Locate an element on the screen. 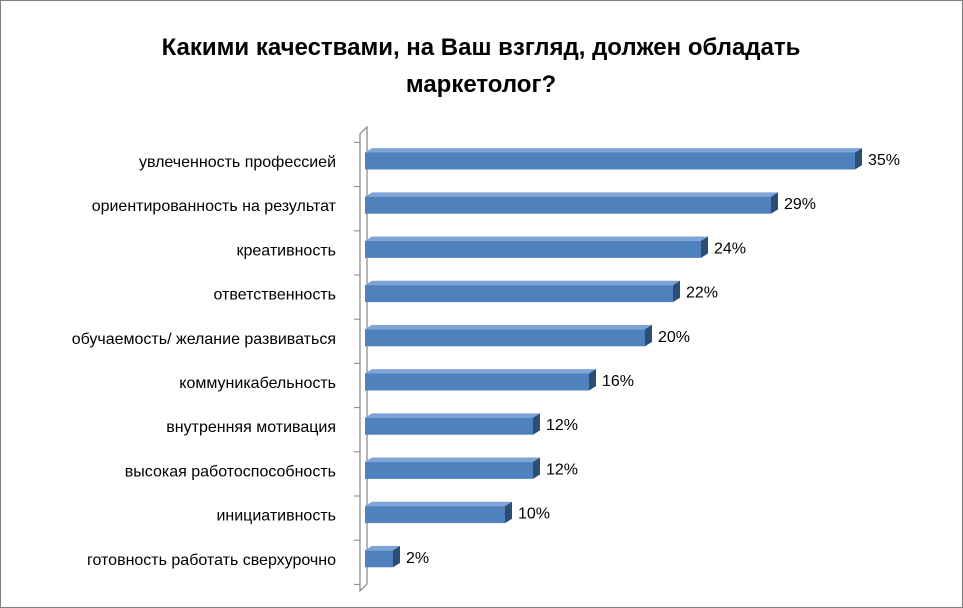  chart-axis is located at coordinates (361, 359).